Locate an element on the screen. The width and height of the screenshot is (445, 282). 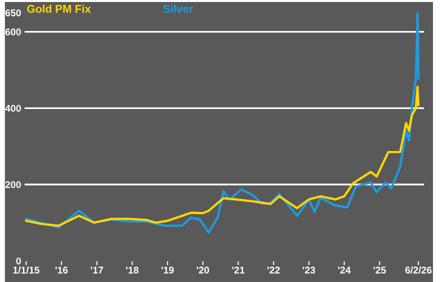
text: Silver is located at coordinates (178, 8).